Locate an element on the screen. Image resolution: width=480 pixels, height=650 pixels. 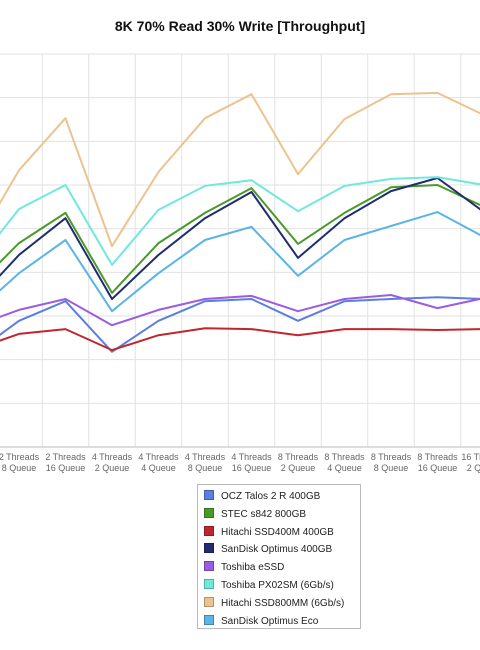
x-tick-label: 4 Threads 8 Queue is located at coordinates (205, 462).